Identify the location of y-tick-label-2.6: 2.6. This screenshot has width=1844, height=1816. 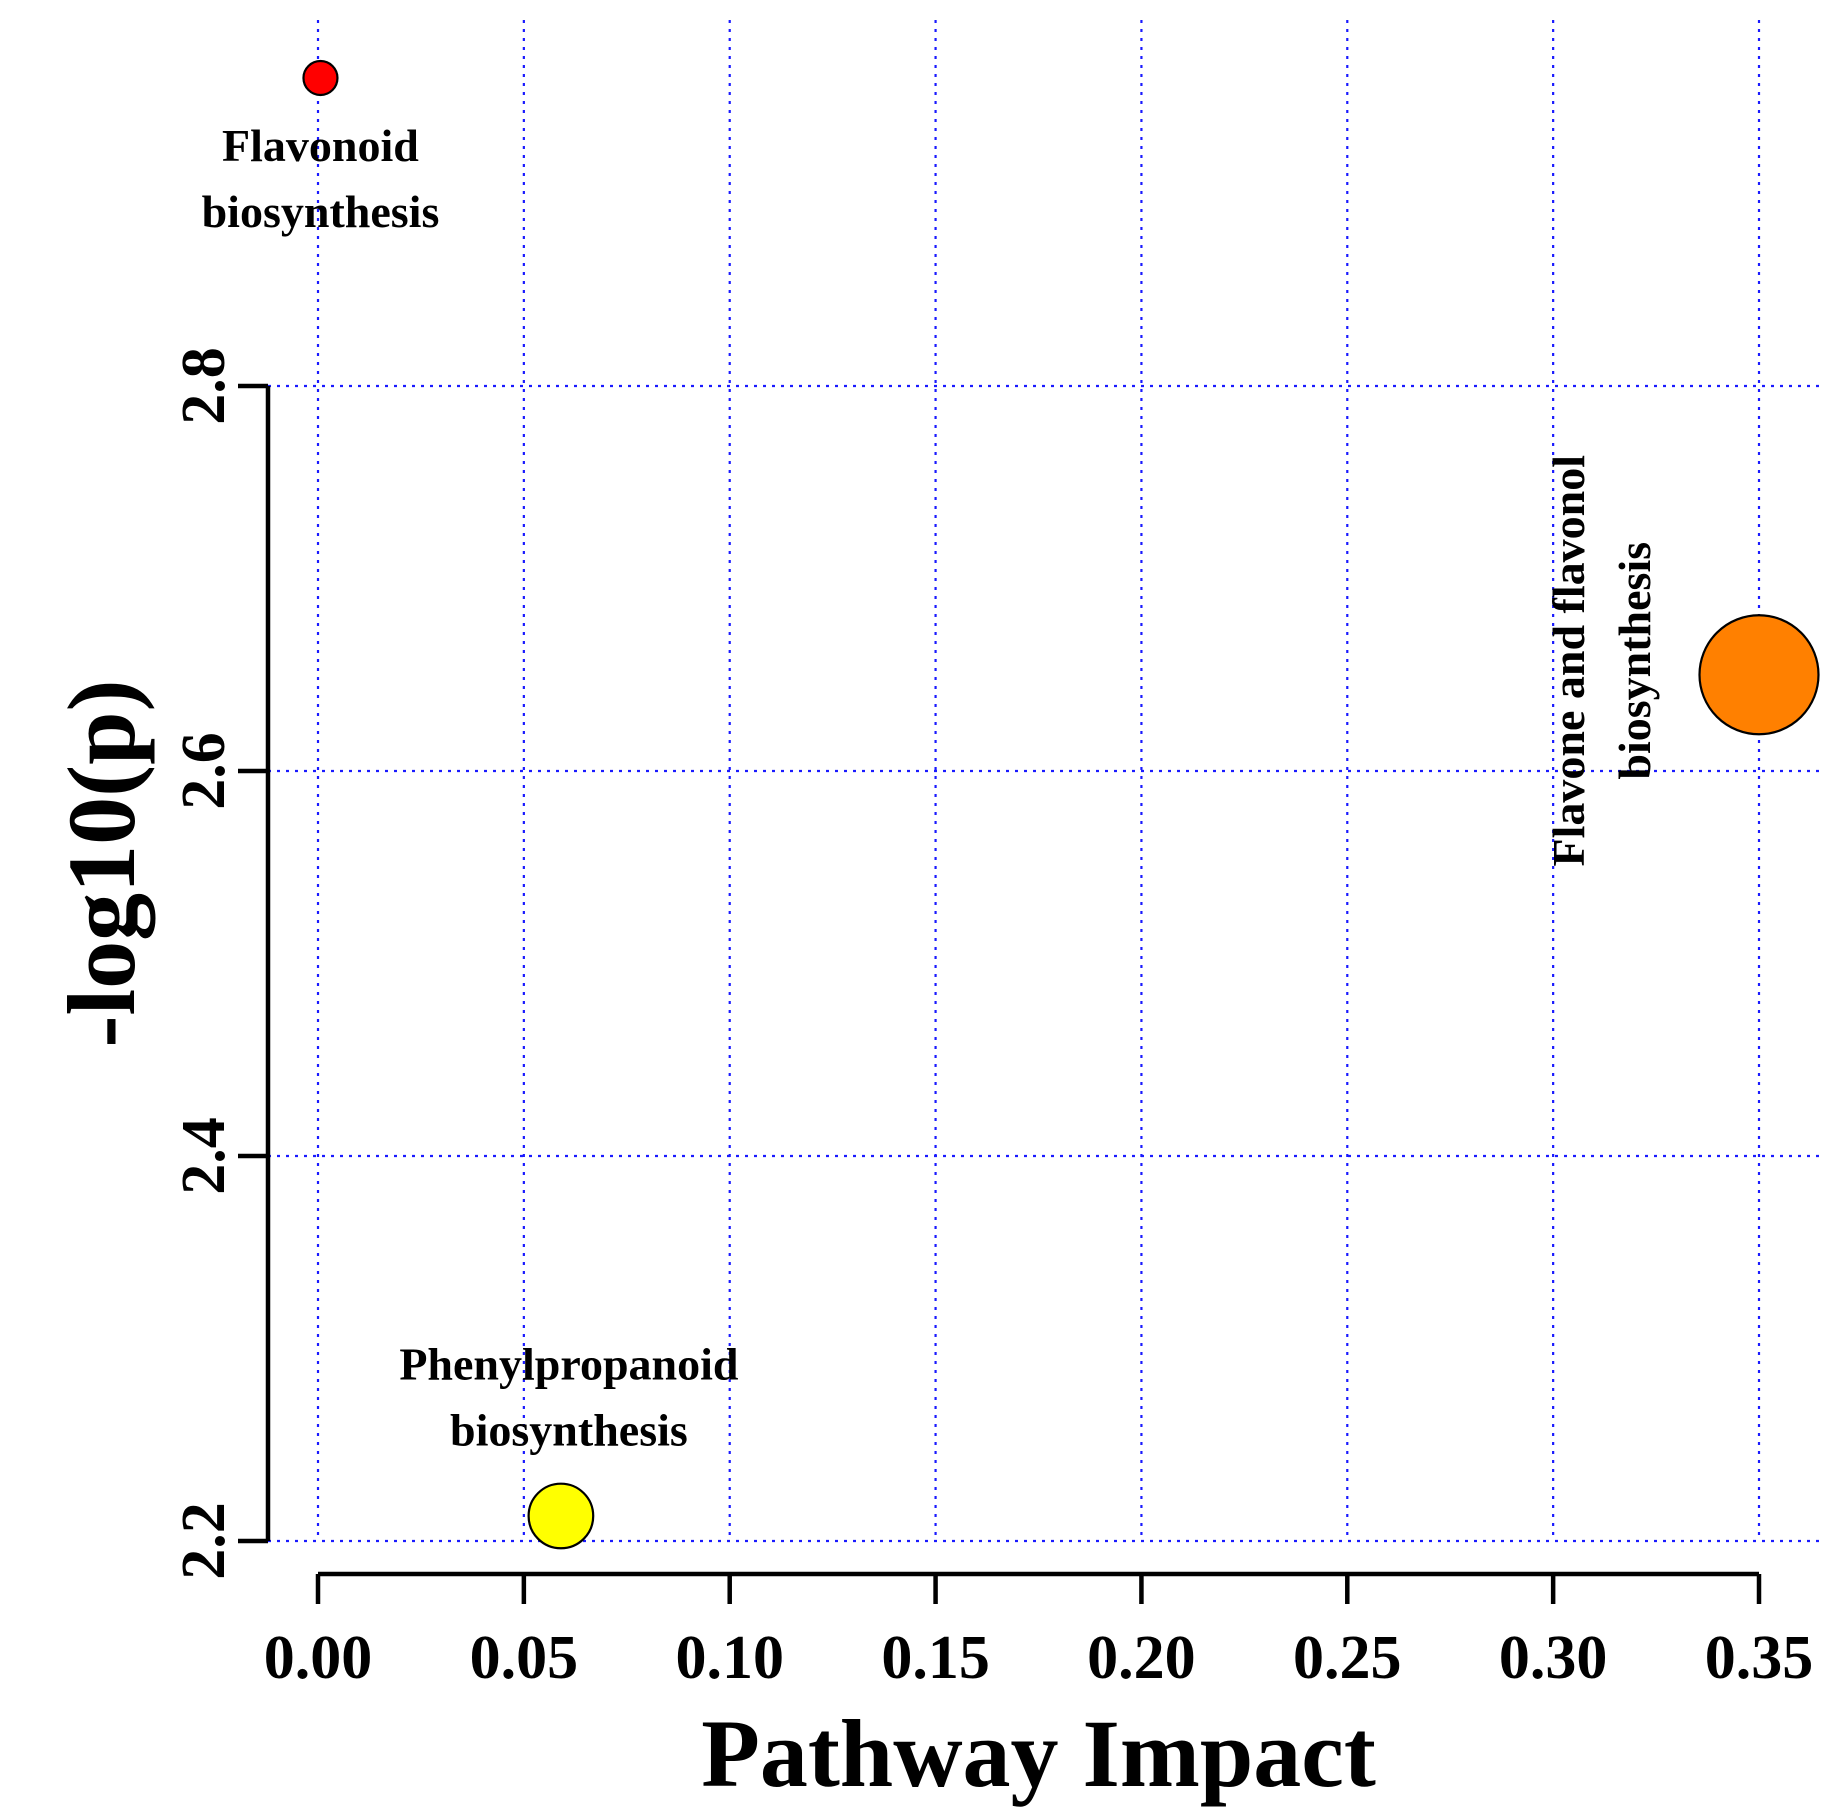
(204, 771).